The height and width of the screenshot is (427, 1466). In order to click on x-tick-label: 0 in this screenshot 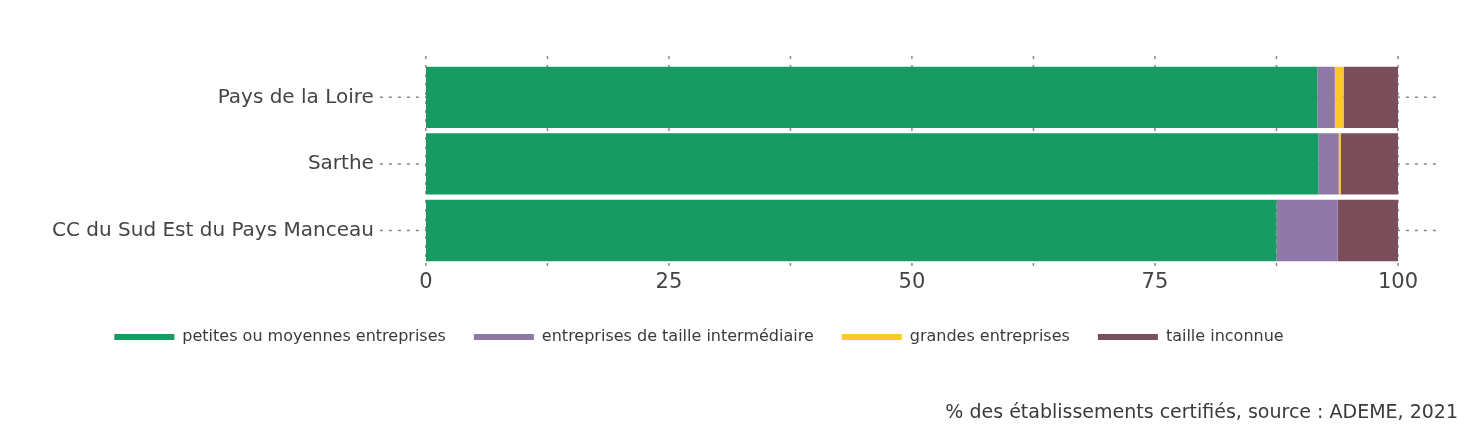, I will do `click(426, 280)`.